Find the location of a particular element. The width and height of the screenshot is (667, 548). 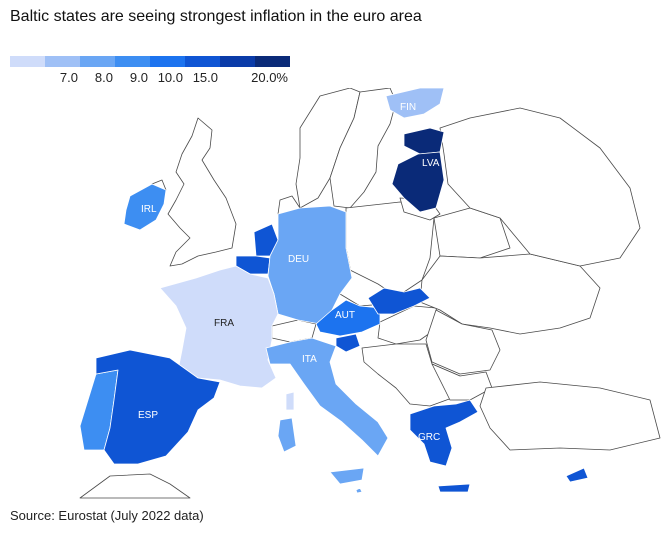

country-ukr is located at coordinates (510, 294).